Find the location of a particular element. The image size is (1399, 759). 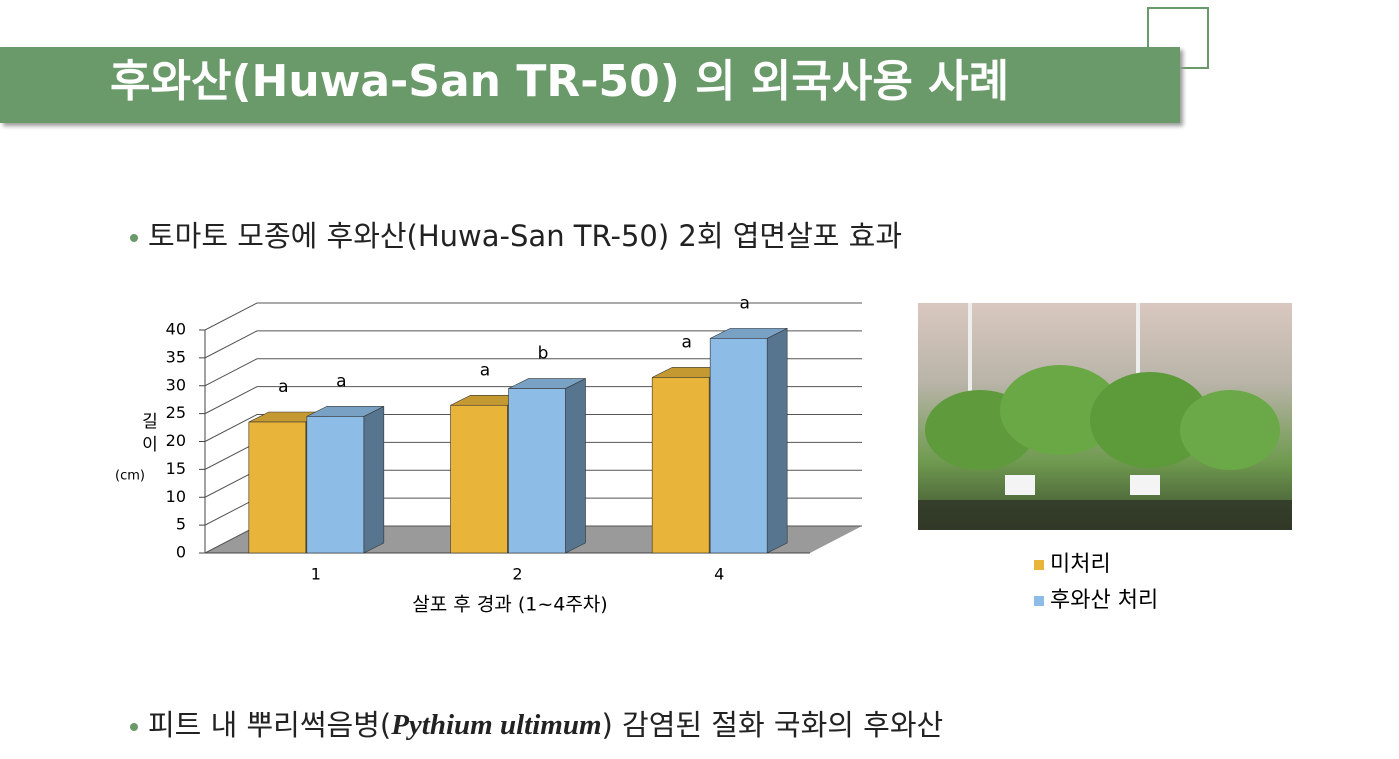

y-tick-label: 25 is located at coordinates (176, 412).